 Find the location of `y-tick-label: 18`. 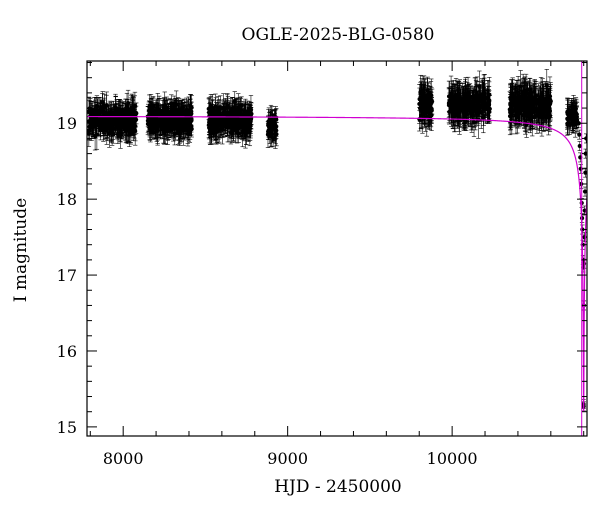

y-tick-label: 18 is located at coordinates (67, 199).